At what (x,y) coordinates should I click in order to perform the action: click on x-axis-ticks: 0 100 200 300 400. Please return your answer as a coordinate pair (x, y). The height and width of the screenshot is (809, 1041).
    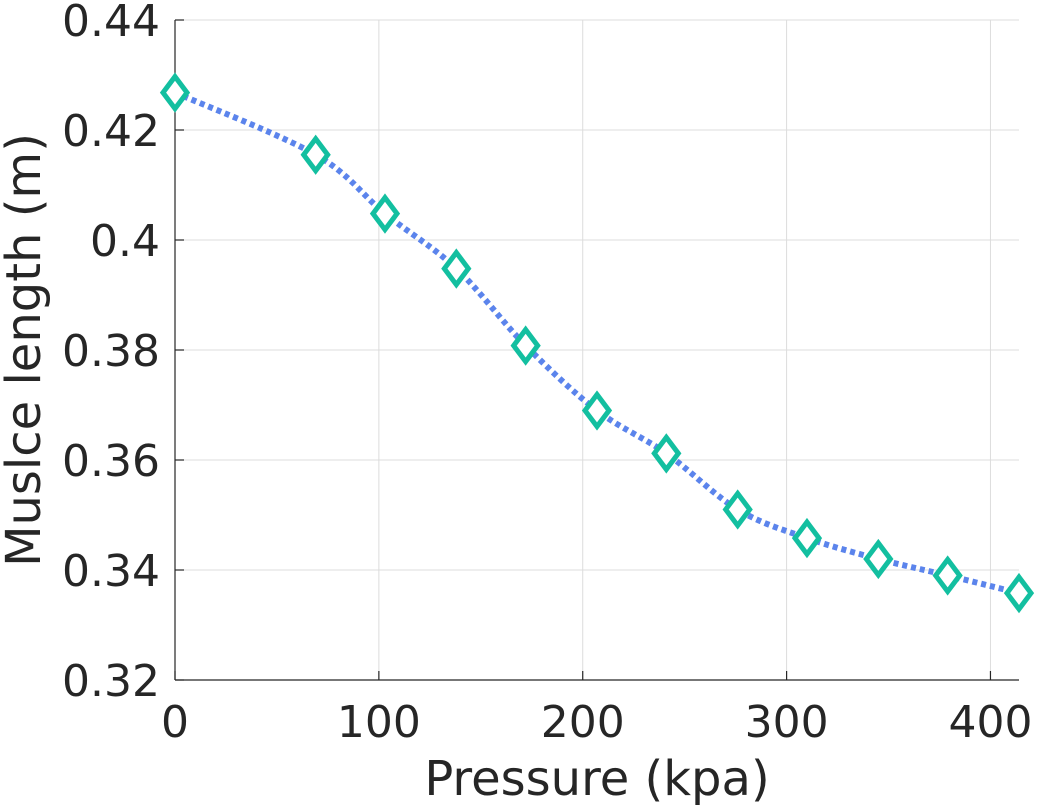
    Looking at the image, I should click on (596, 709).